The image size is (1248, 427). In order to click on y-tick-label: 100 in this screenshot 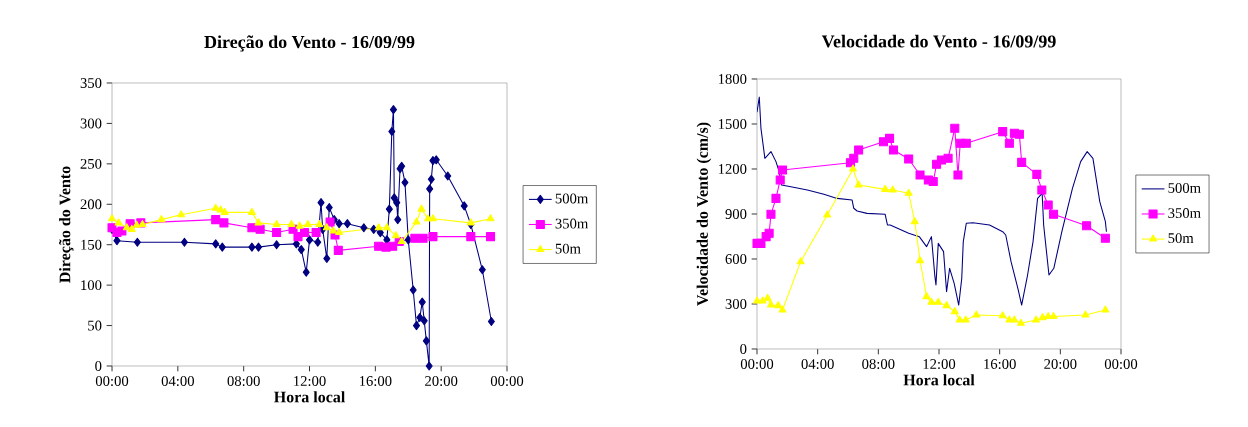, I will do `click(91, 285)`.